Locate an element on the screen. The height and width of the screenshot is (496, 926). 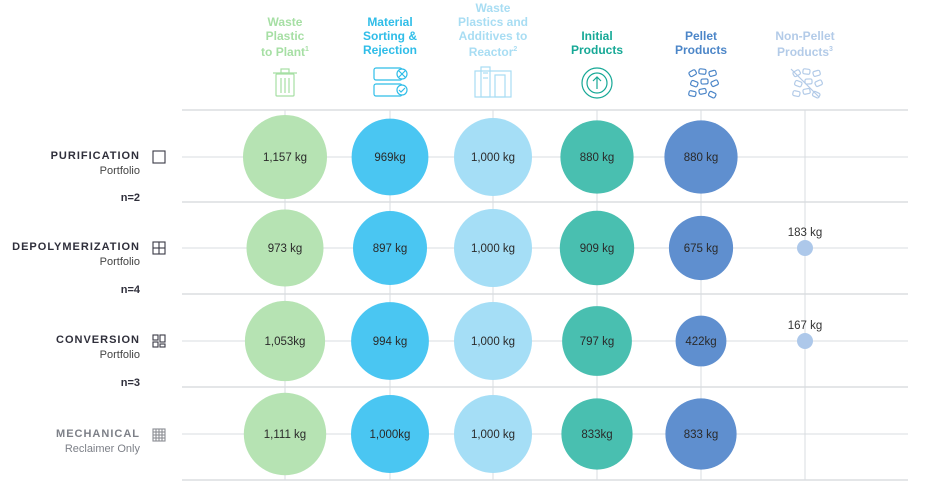
column-header-line: Pellet is located at coordinates (700, 36).